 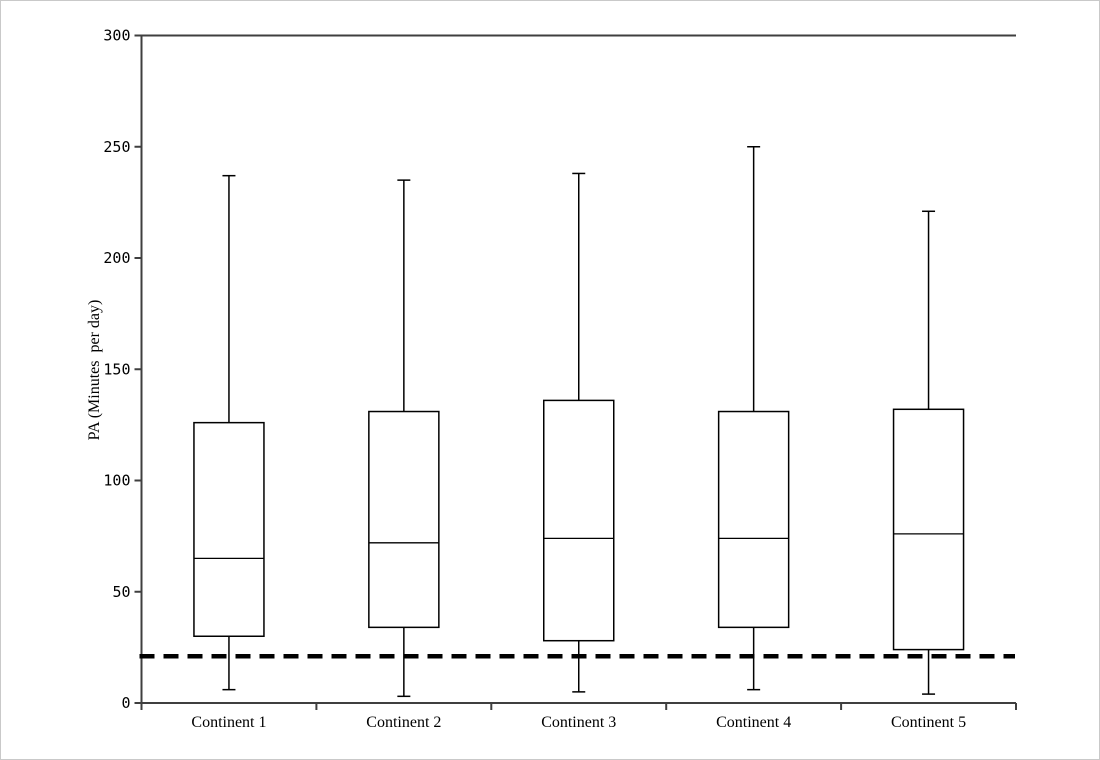 I want to click on y-axis-title: PA (Minutes per day), so click(x=94, y=370).